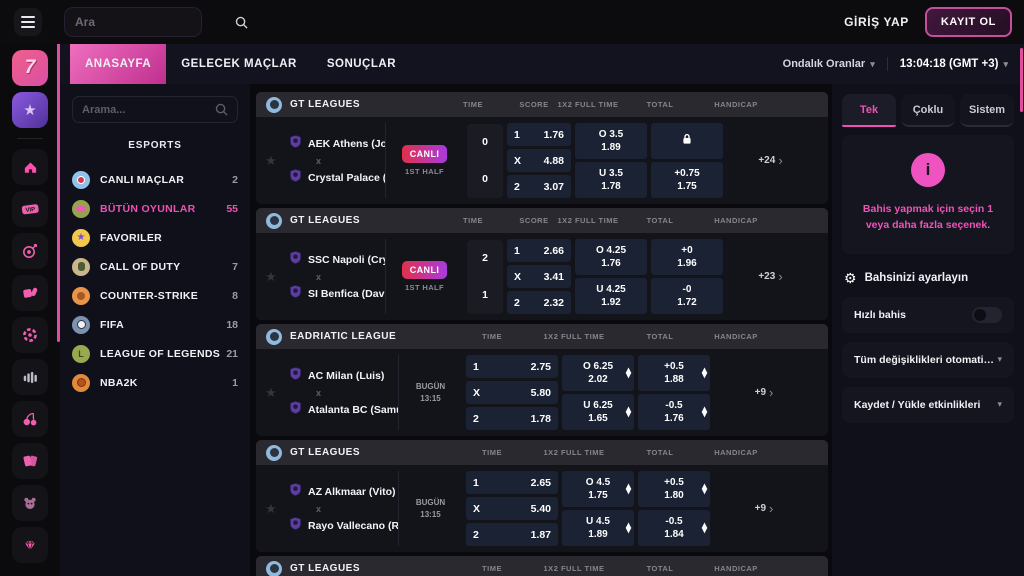 Image resolution: width=1024 pixels, height=576 pixels. I want to click on column-header-total: TOTAL, so click(660, 104).